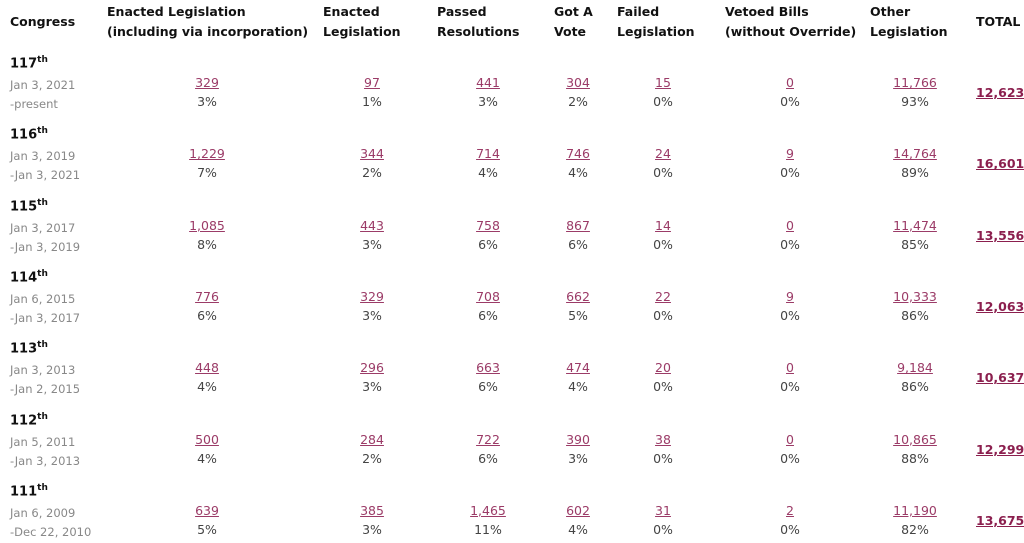  I want to click on count-link: 38, so click(663, 439).